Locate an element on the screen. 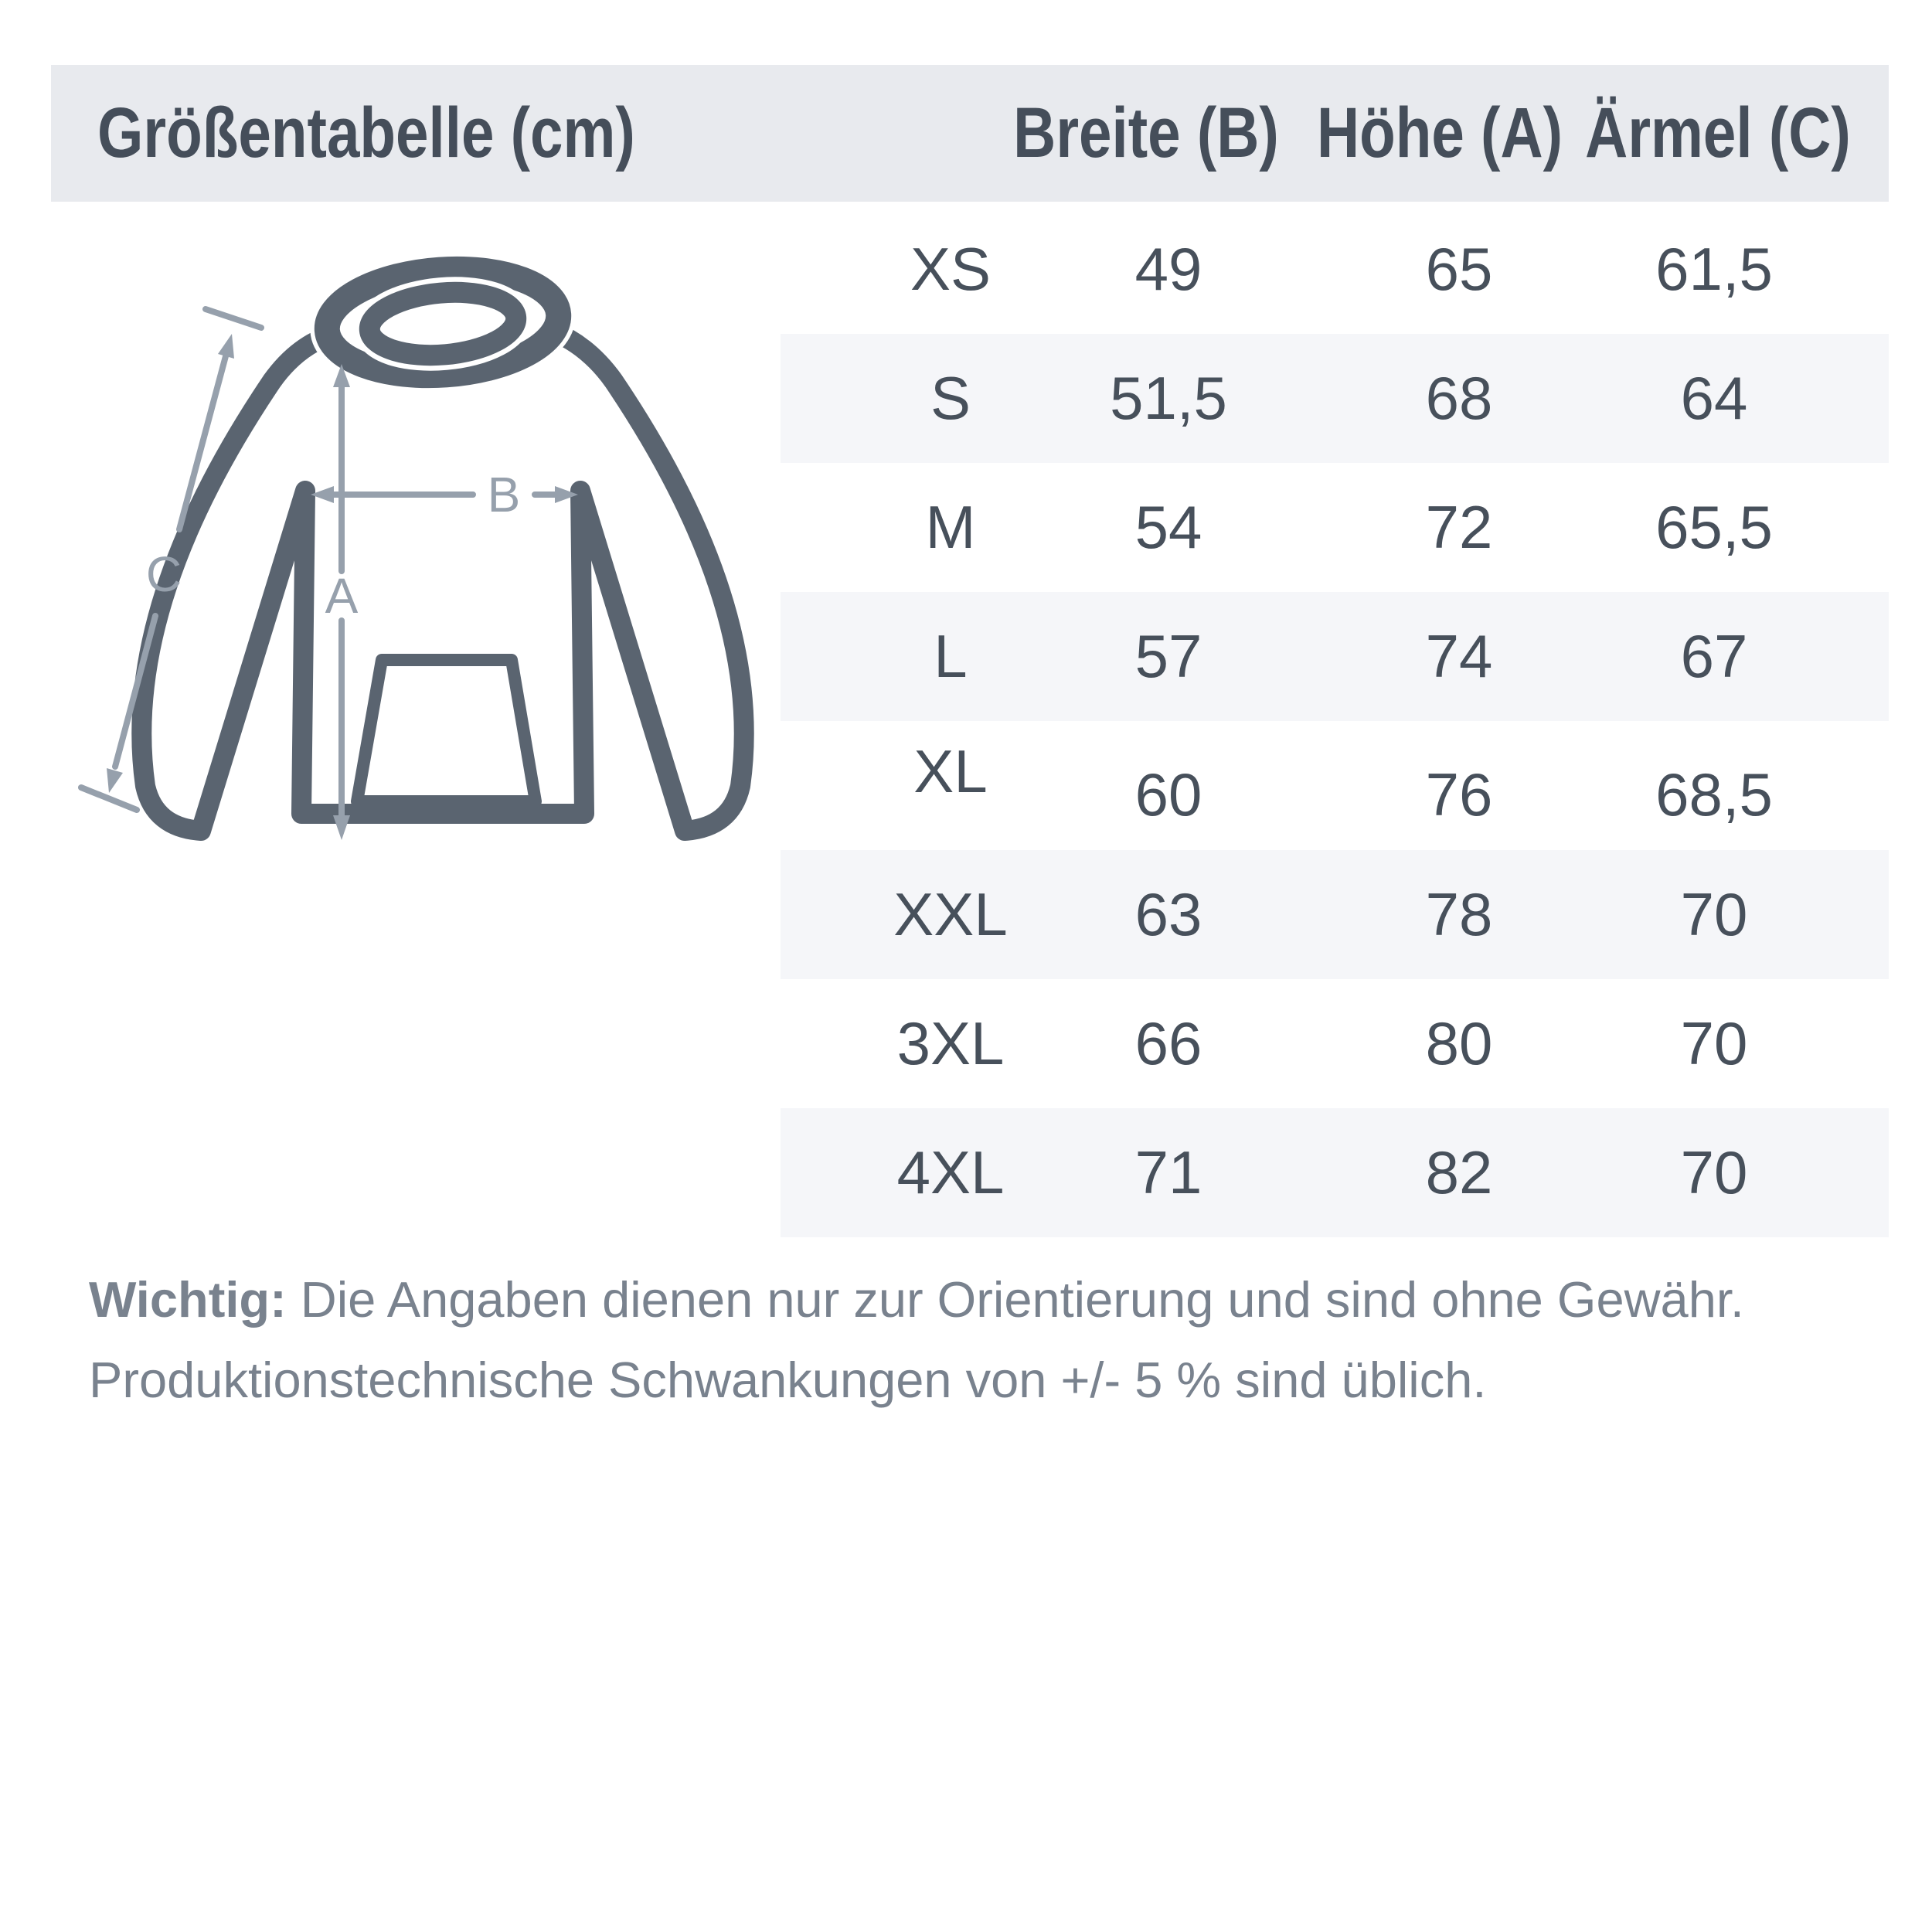 The height and width of the screenshot is (1932, 1932). breite-value-cell: 57 is located at coordinates (1168, 656).